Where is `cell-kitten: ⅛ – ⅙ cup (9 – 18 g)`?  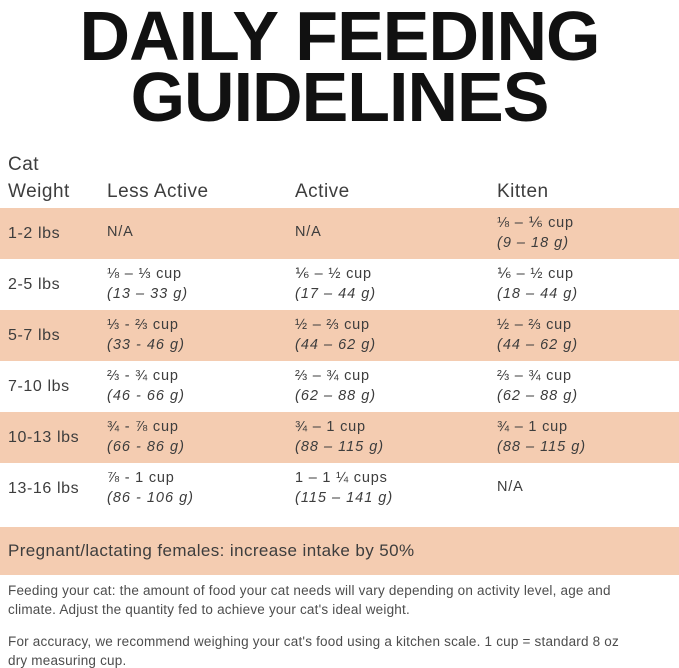 cell-kitten: ⅛ – ⅙ cup (9 – 18 g) is located at coordinates (588, 233).